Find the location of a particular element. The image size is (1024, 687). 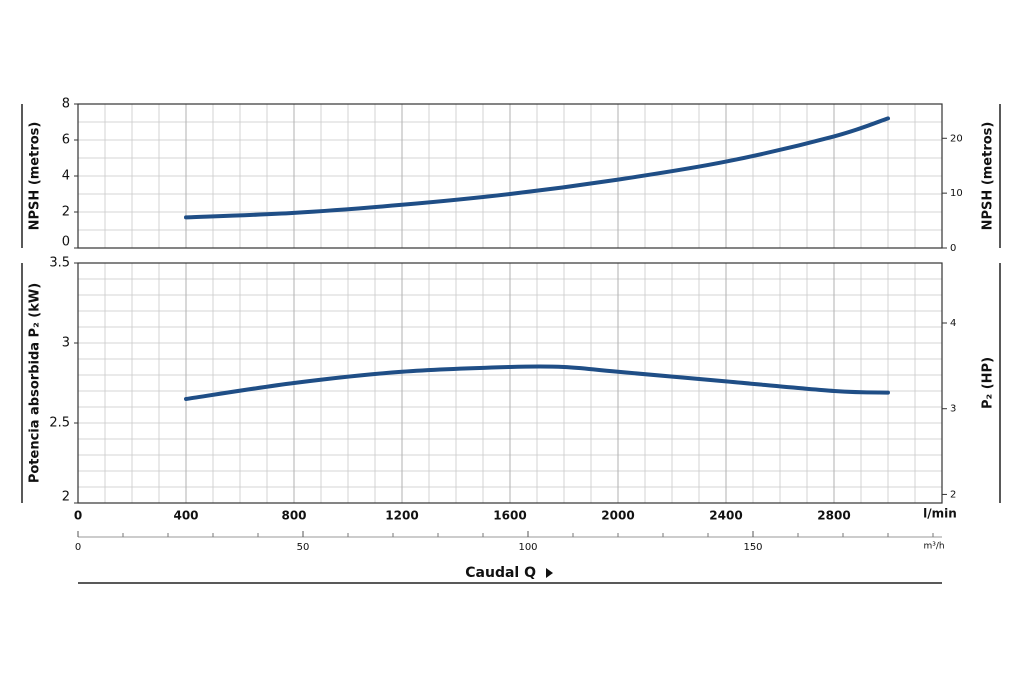

y-axis-title: NPSH (metros) is located at coordinates (35, 176).